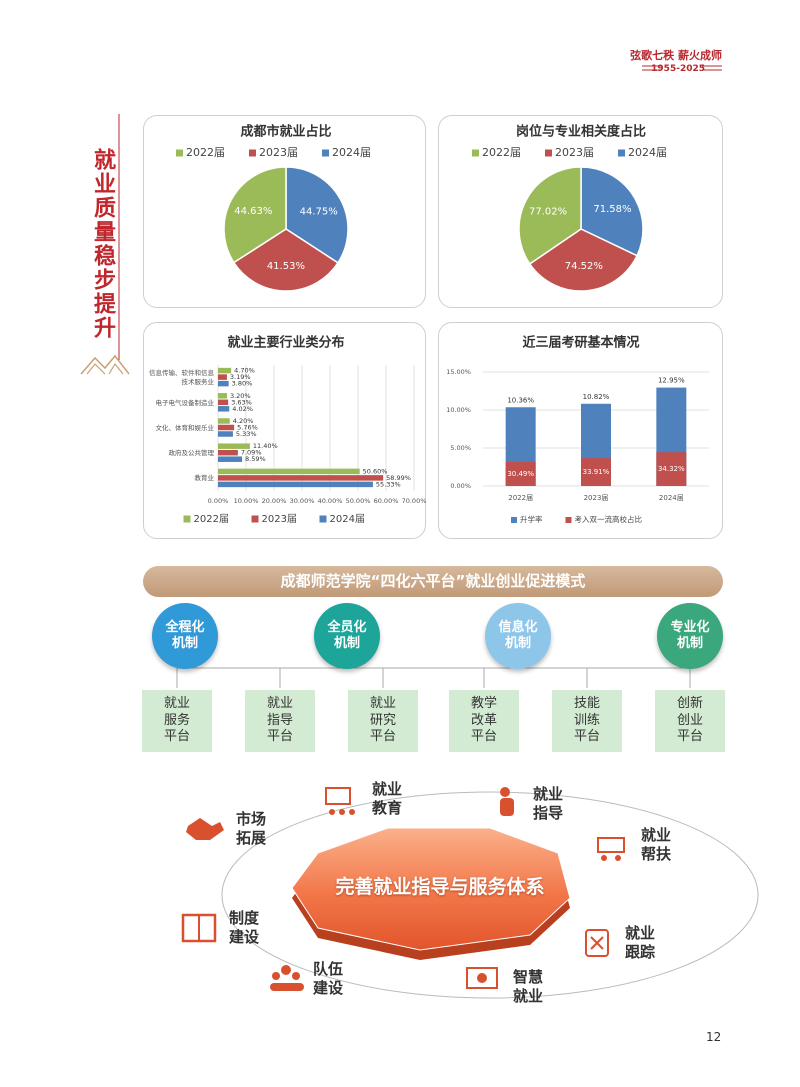  I want to click on data-label: 58.99%, so click(398, 478).